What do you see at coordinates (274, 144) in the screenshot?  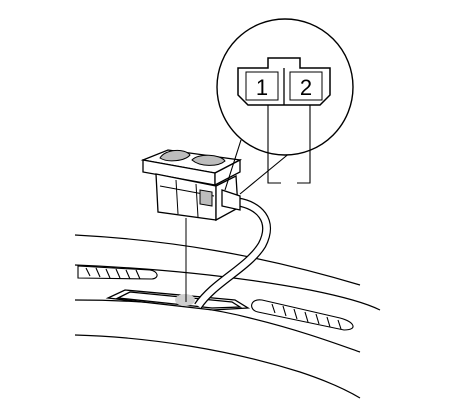 I see `tester-lead-left` at bounding box center [274, 144].